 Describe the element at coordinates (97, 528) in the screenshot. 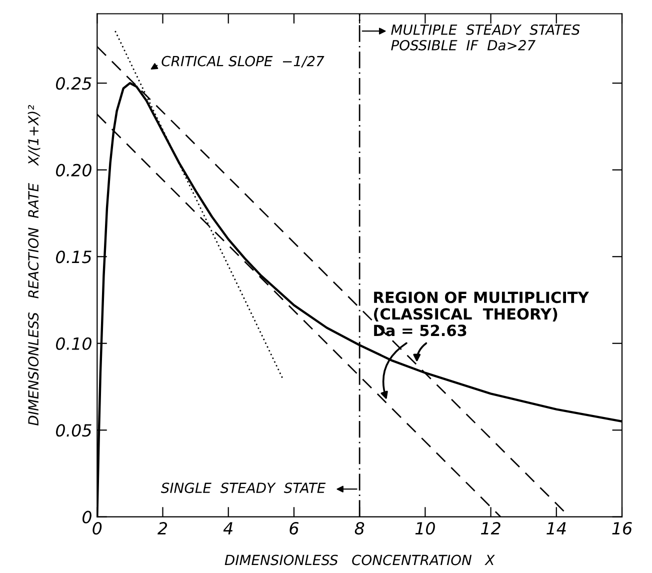

I see `x-tick-label: 0` at that location.